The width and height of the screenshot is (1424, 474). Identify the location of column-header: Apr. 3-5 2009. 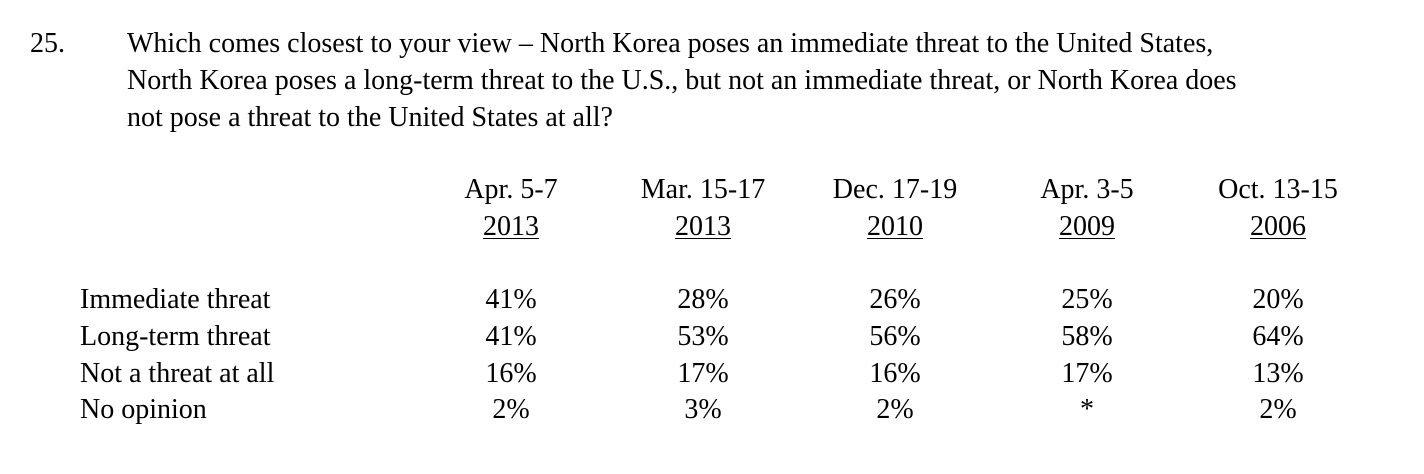
(1087, 208).